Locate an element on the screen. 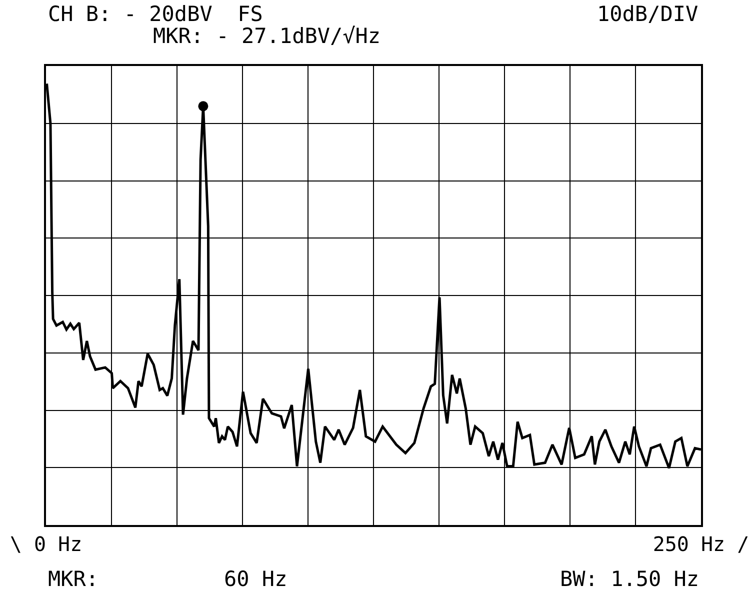  text: CH B: - 20dBV FS is located at coordinates (155, 14).